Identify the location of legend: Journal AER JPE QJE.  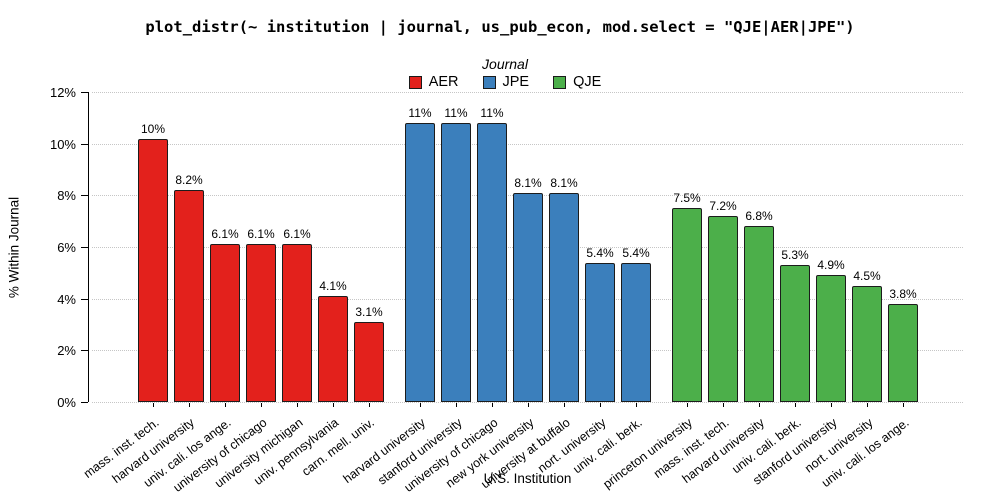
(500, 73).